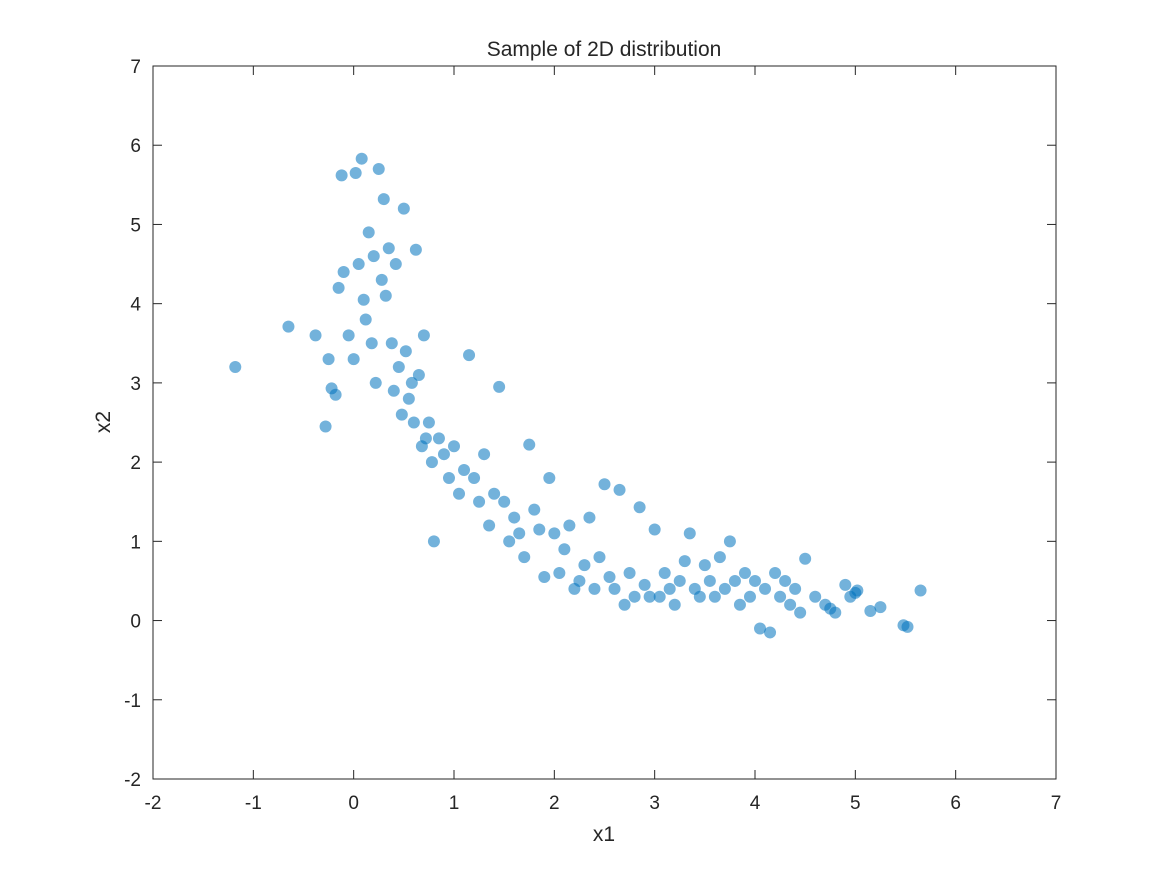 The height and width of the screenshot is (880, 1167). Describe the element at coordinates (253, 803) in the screenshot. I see `x-tick-label: -1` at that location.